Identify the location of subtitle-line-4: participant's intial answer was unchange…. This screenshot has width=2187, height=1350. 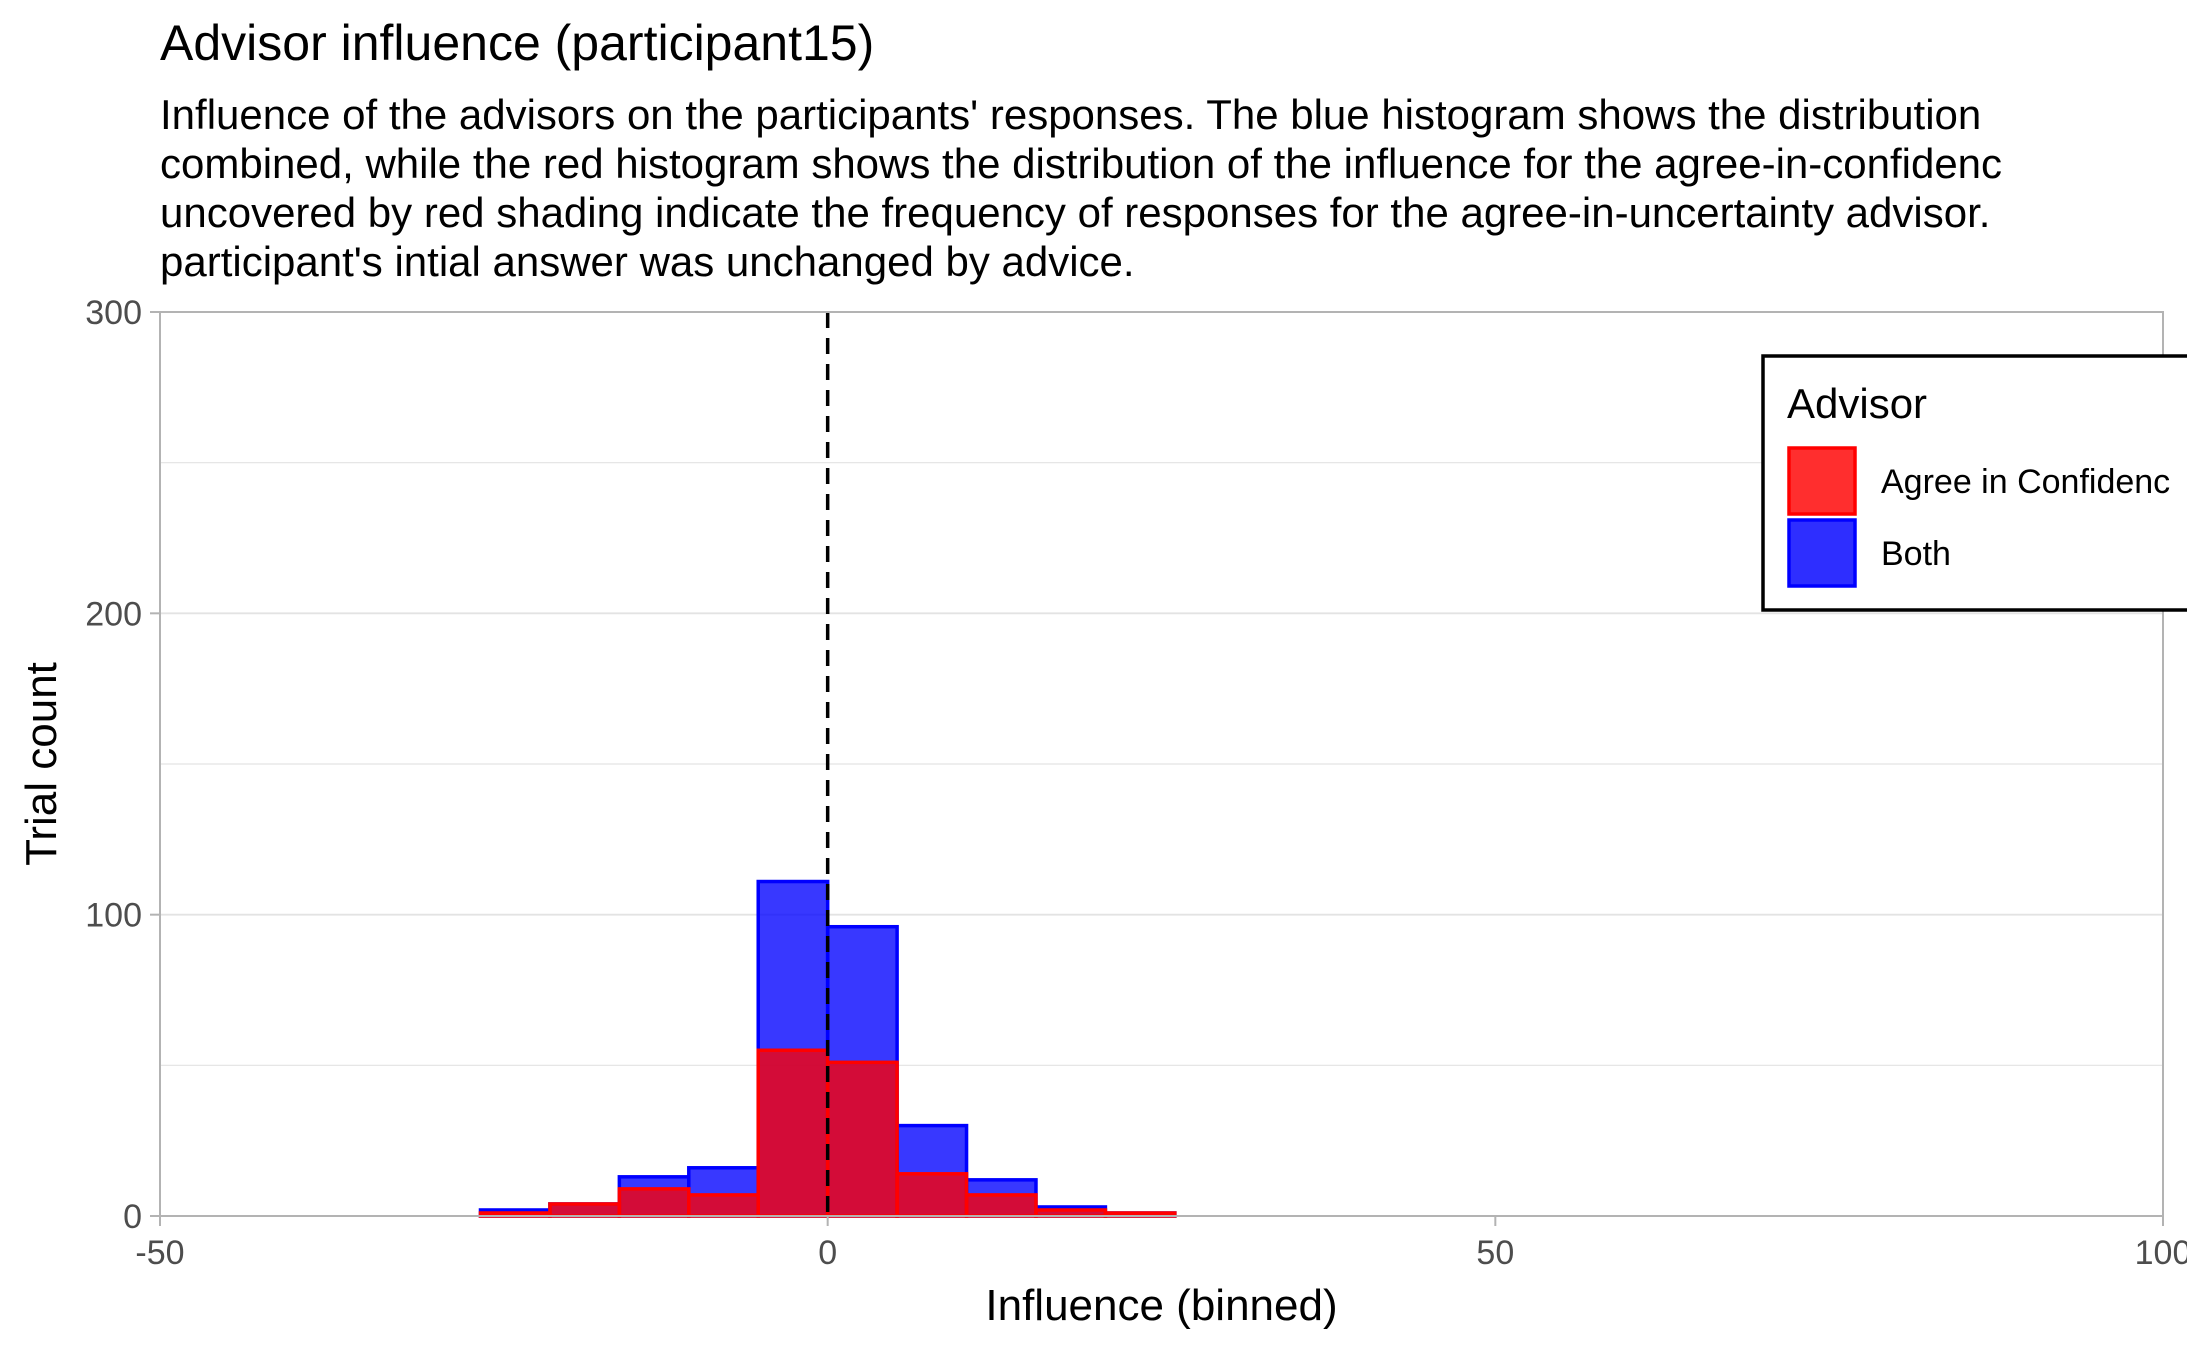
(647, 261).